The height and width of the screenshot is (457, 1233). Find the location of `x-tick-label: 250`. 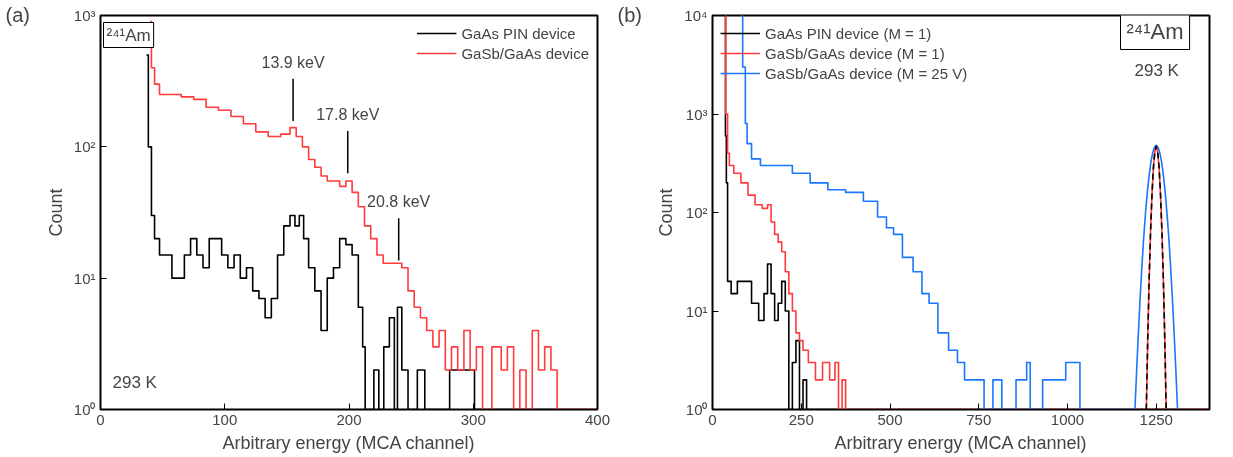

x-tick-label: 250 is located at coordinates (801, 419).